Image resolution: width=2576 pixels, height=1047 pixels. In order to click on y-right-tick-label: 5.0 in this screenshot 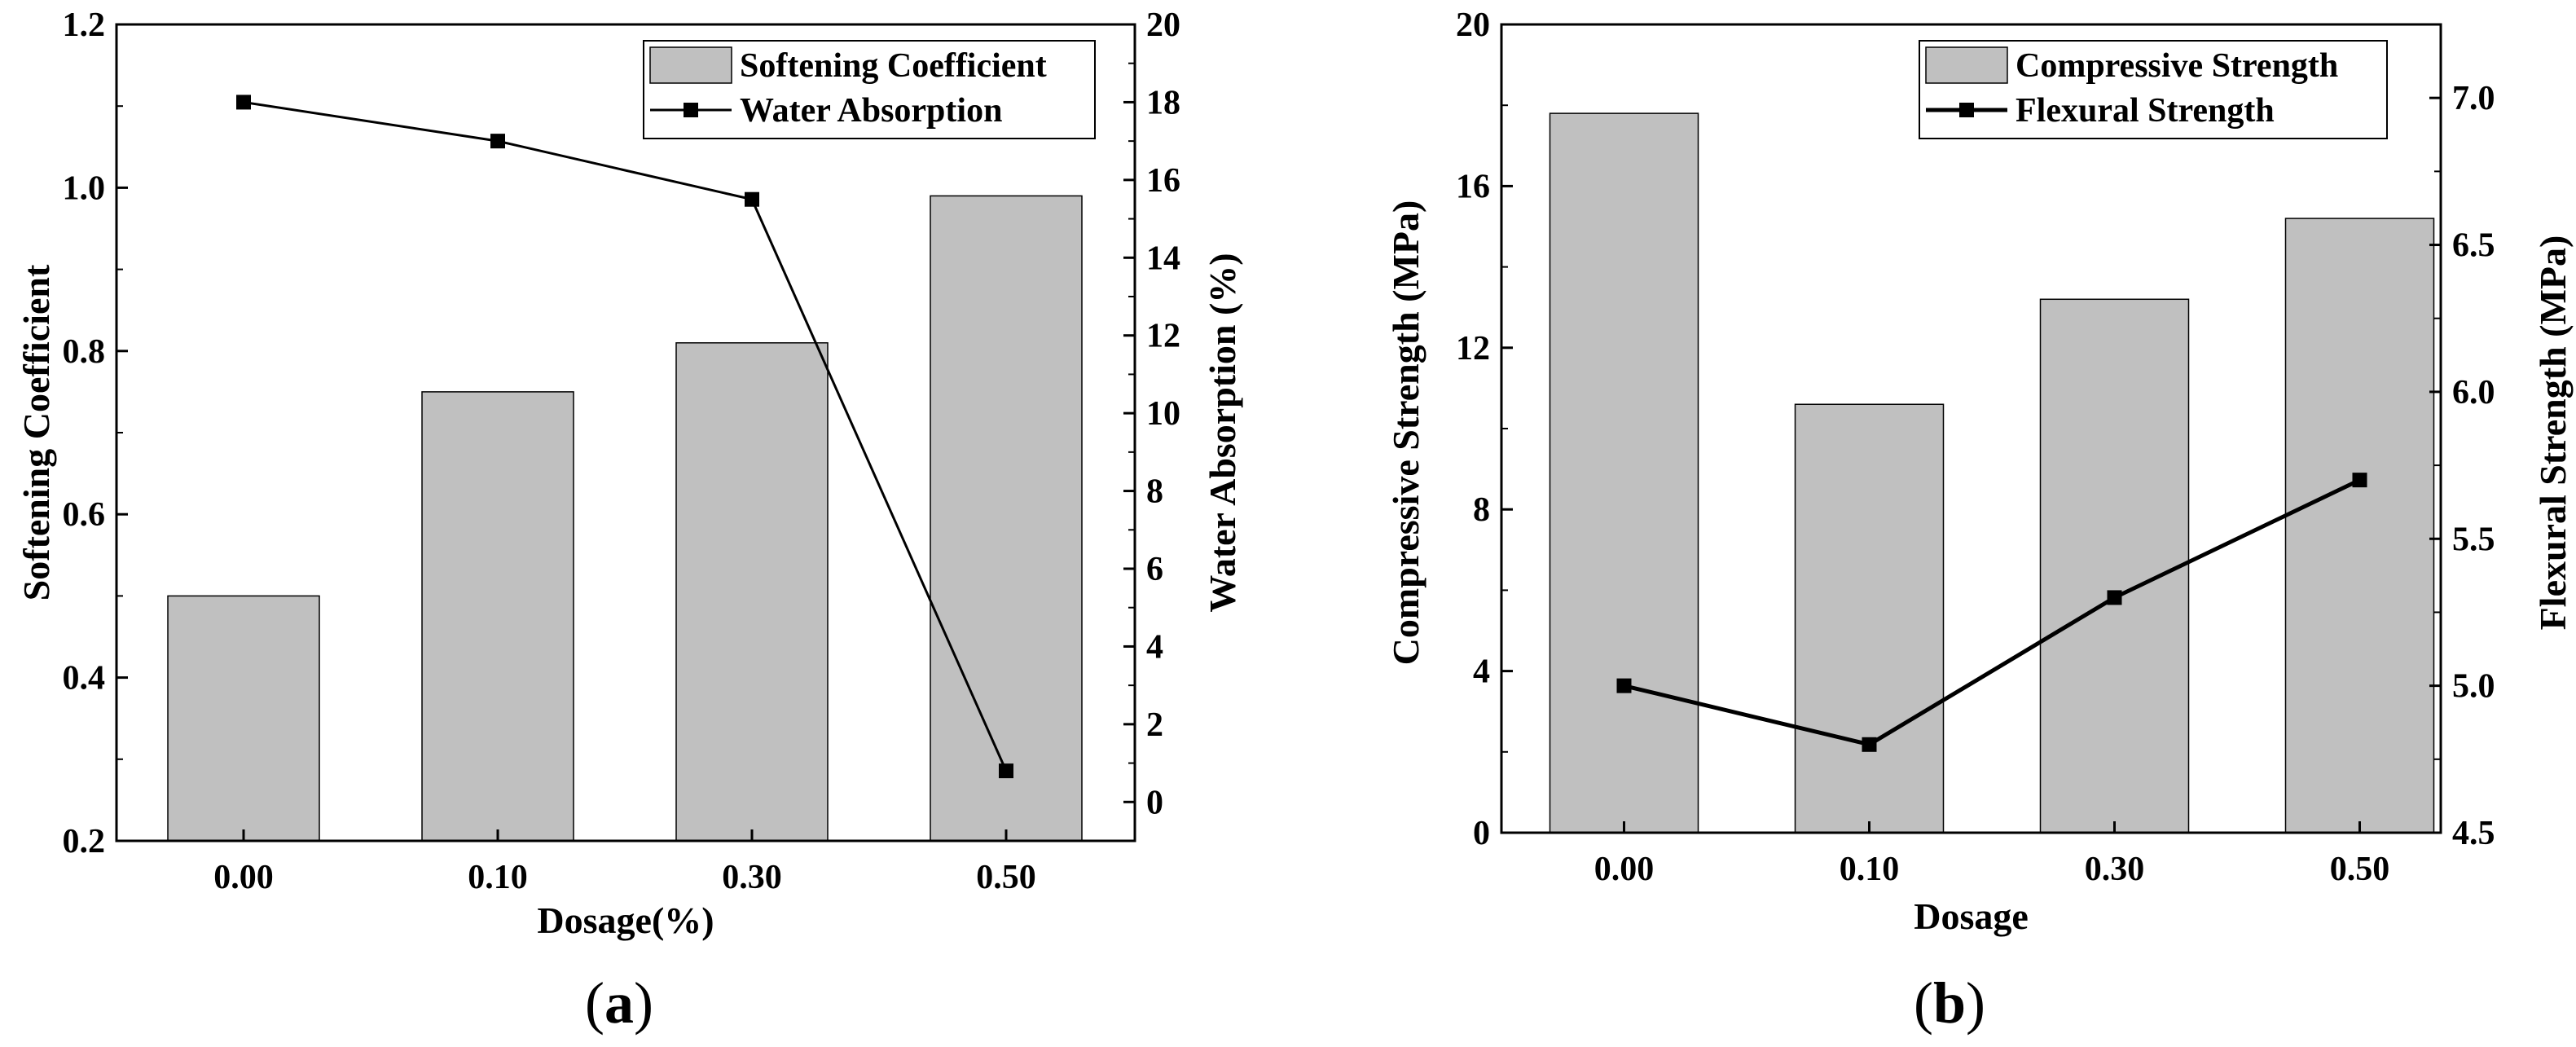, I will do `click(2473, 687)`.